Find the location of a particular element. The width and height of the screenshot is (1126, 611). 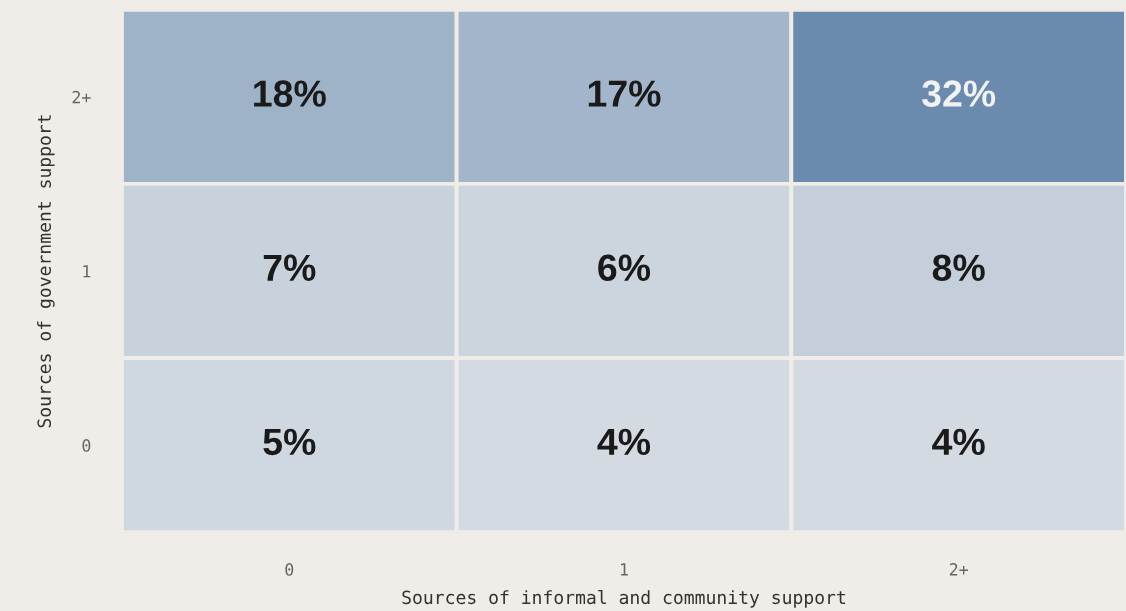

y-tick-label: 0 is located at coordinates (86, 445).